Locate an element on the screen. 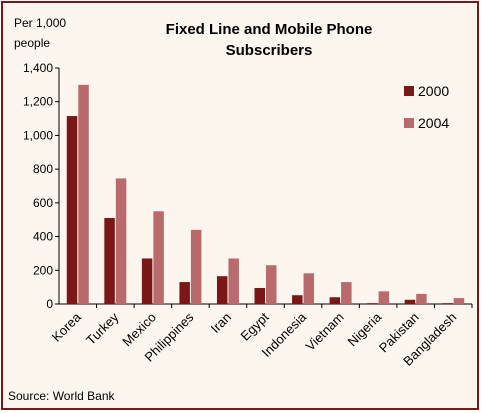 The height and width of the screenshot is (413, 482). y-tick-label: 0 is located at coordinates (49, 304).